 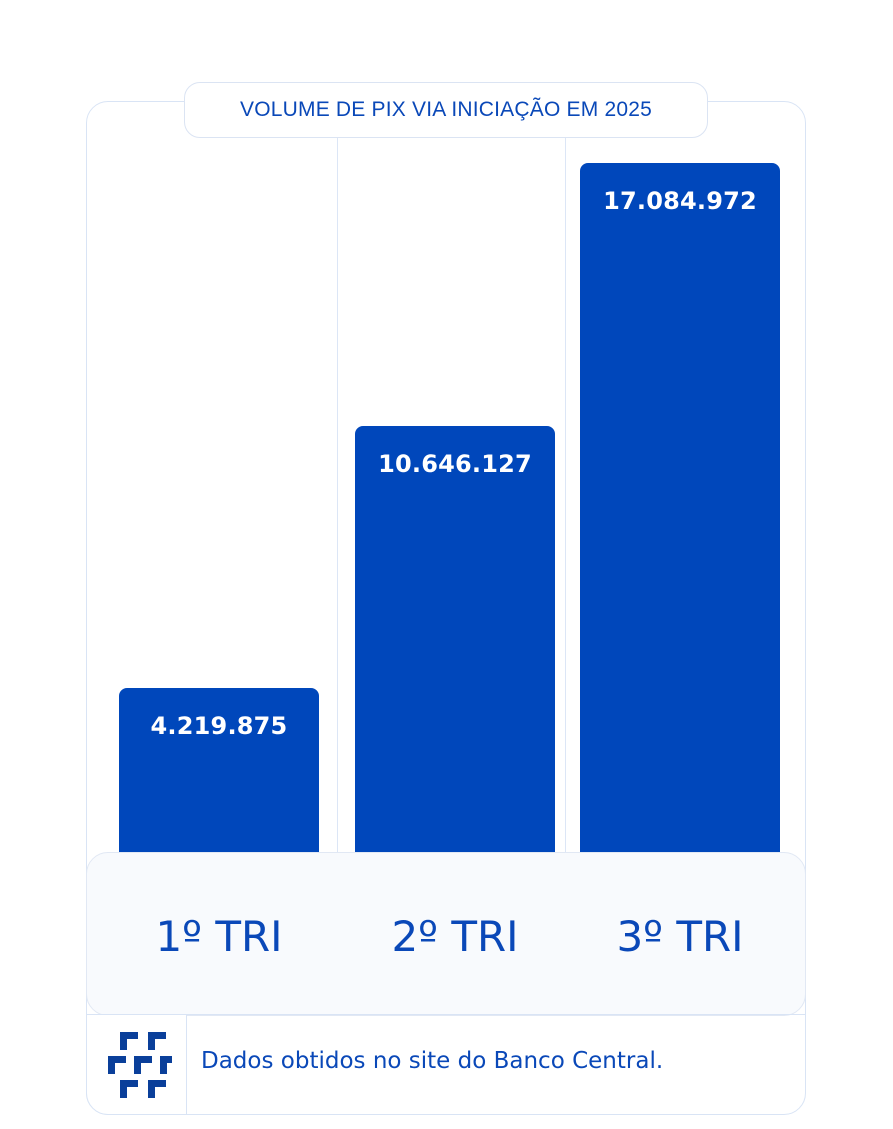 I want to click on logo, so click(x=136, y=1064).